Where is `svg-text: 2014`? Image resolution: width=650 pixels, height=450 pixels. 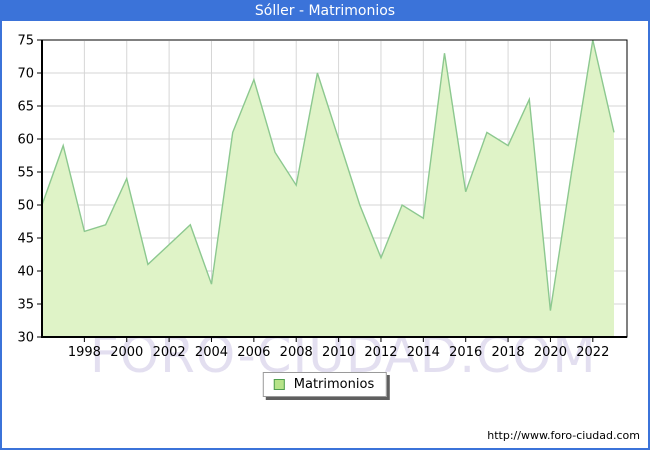 svg-text: 2014 is located at coordinates (423, 352).